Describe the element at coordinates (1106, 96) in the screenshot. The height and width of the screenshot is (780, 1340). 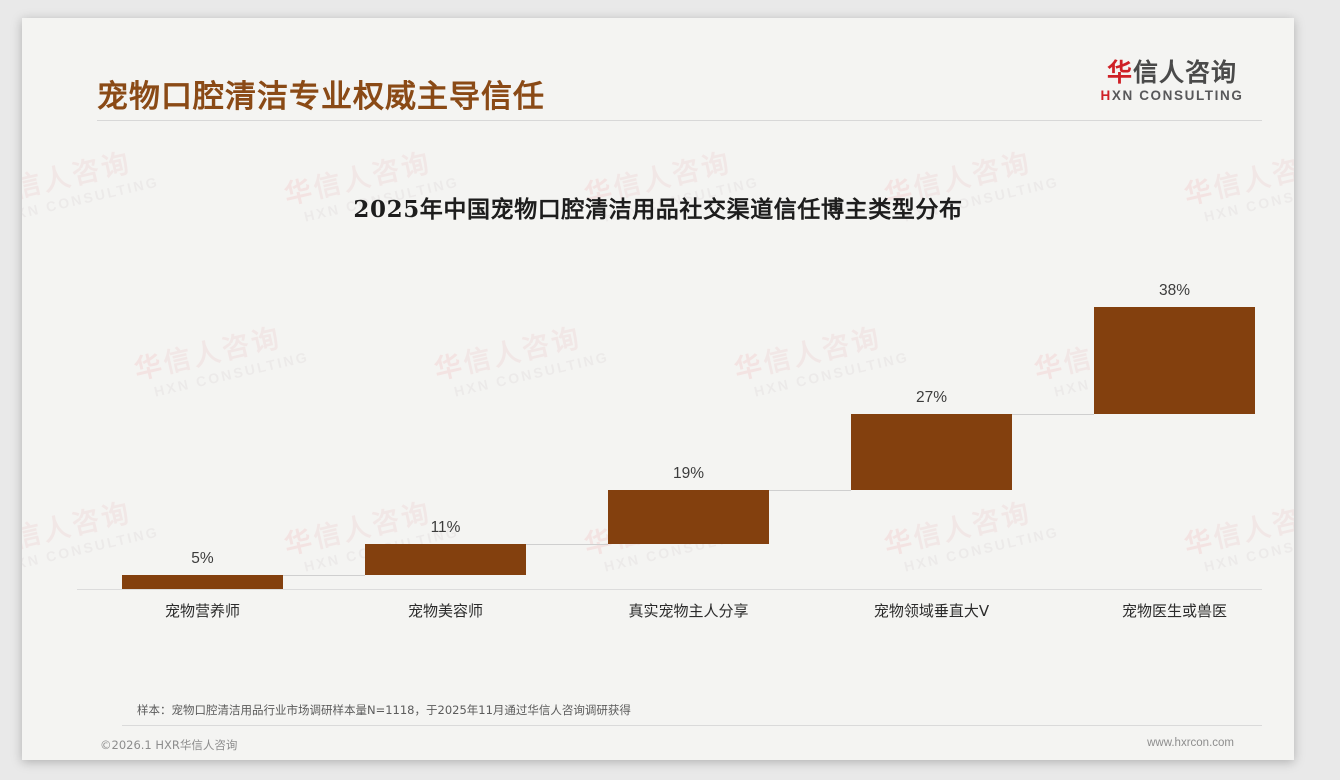
I see `logo-en-accent-char: H` at that location.